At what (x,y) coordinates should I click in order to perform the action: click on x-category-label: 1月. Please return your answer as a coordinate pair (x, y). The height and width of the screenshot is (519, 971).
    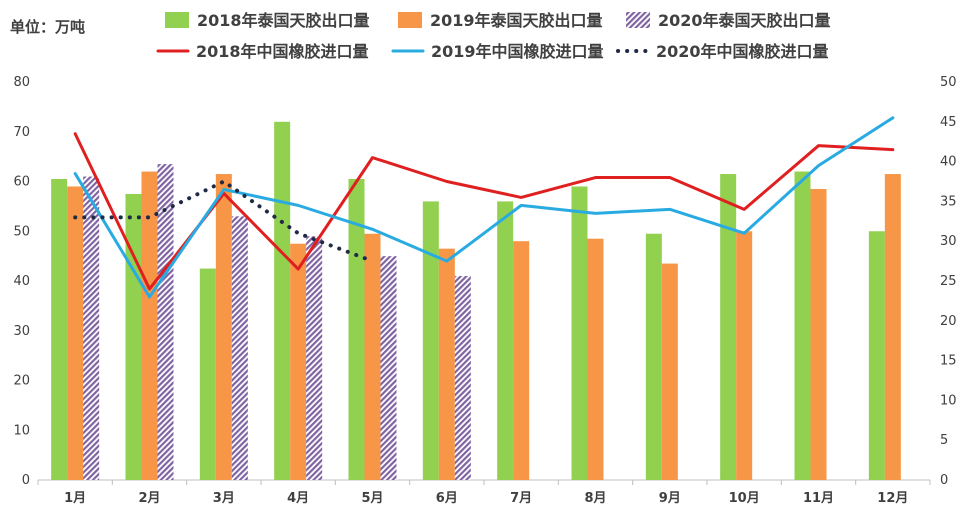
    Looking at the image, I should click on (75, 498).